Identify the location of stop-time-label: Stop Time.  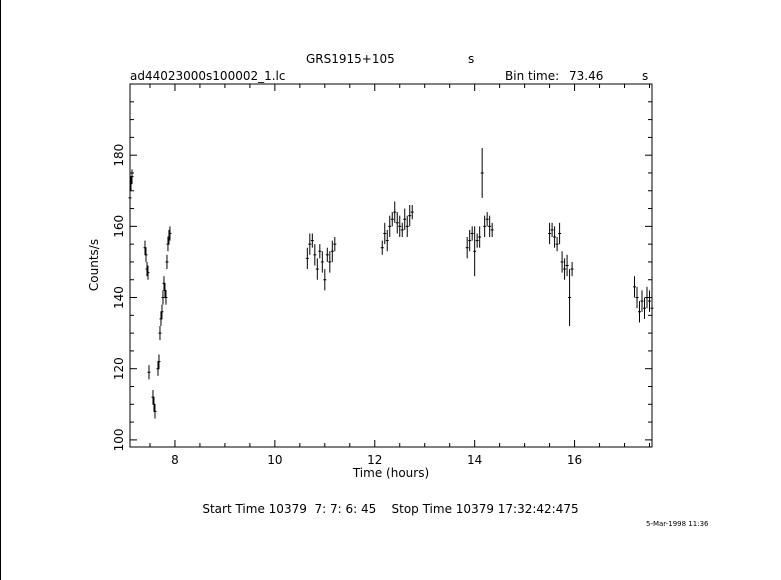
(421, 509).